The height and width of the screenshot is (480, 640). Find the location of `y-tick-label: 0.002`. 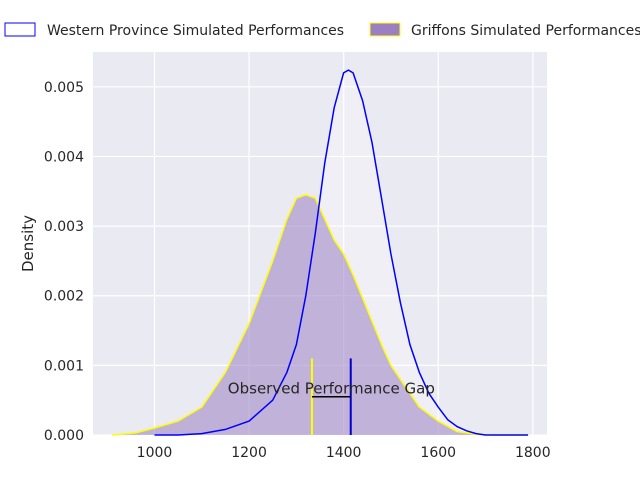

y-tick-label: 0.002 is located at coordinates (64, 297).